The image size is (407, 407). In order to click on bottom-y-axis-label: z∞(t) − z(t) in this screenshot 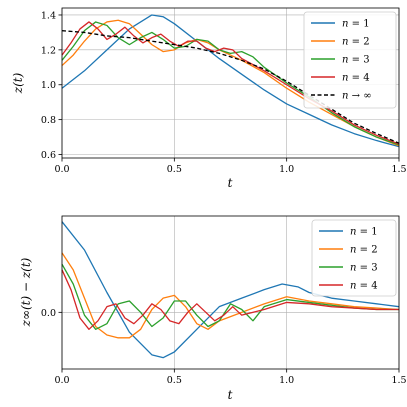, I will do `click(26, 292)`.